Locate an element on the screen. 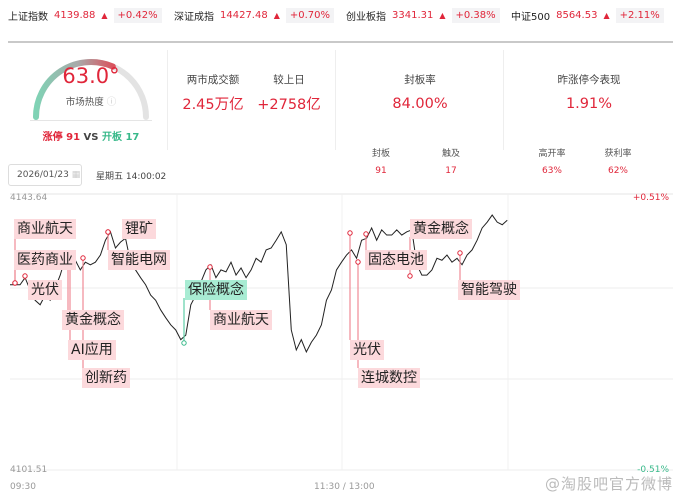  index-change: +0.70% is located at coordinates (310, 15).